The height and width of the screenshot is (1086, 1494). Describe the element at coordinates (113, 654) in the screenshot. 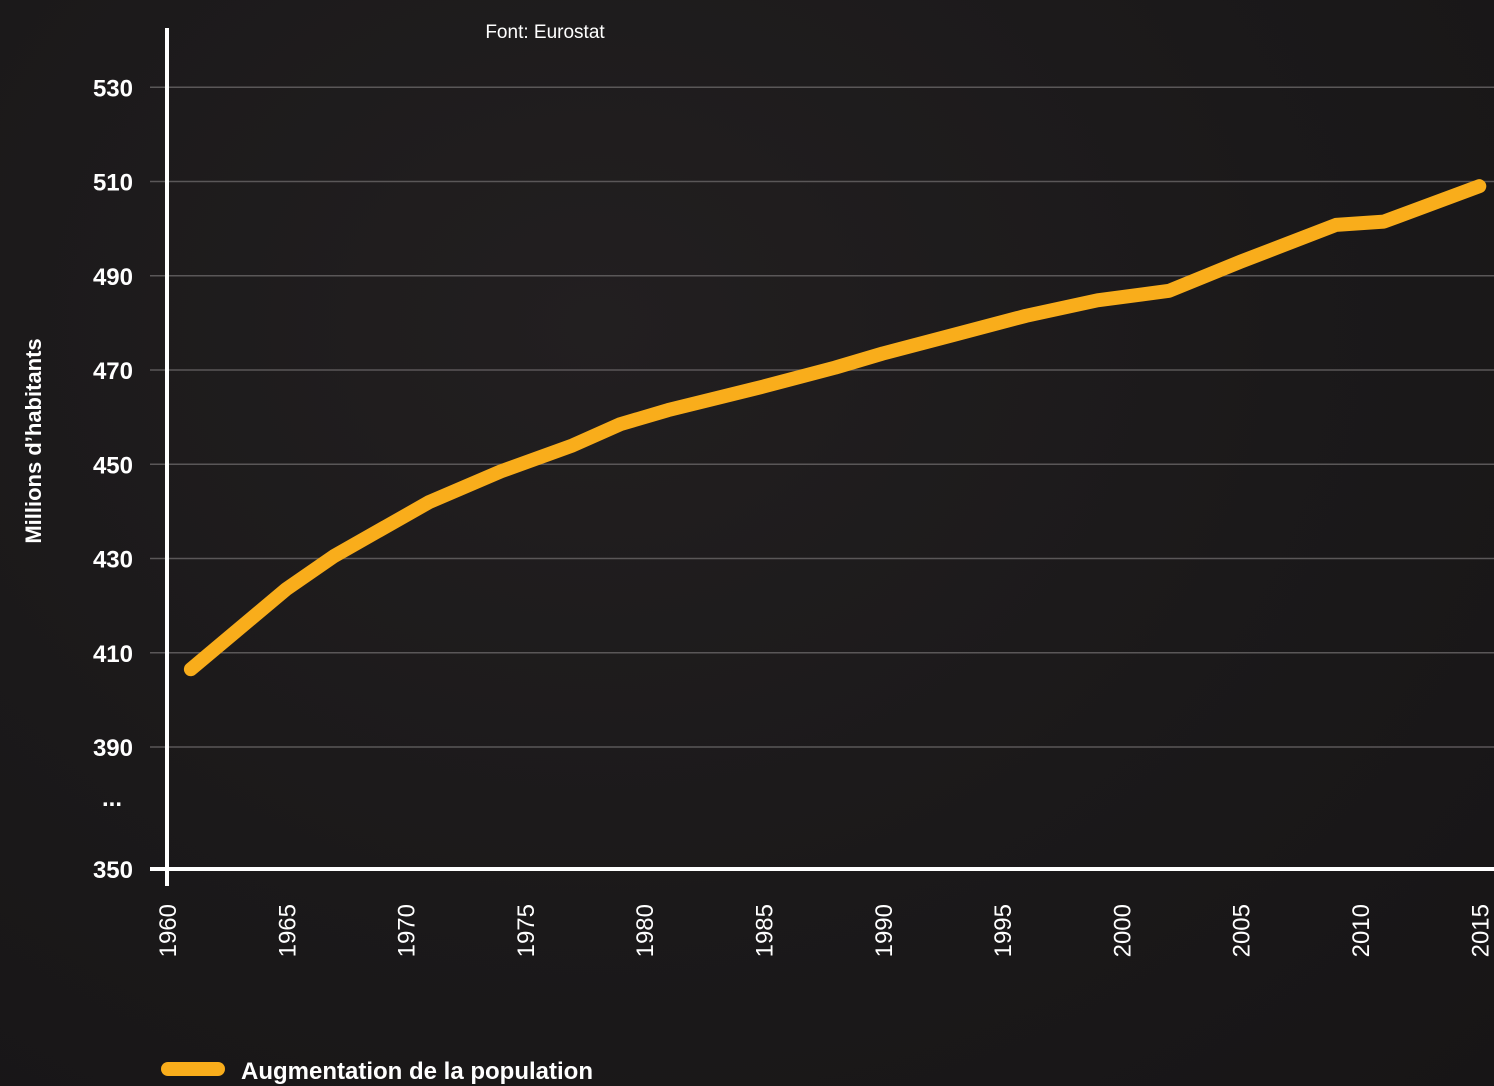

I see `y-tick-label: 410` at that location.